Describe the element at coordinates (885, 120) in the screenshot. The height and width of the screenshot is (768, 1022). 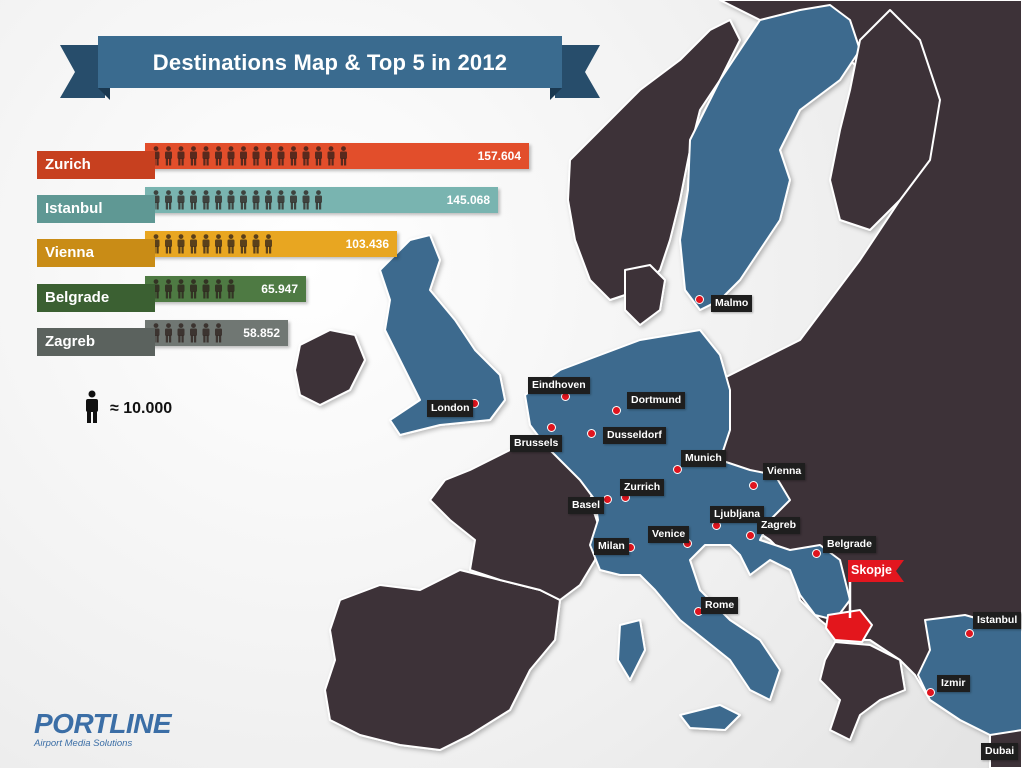
I see `finland-landmass` at that location.